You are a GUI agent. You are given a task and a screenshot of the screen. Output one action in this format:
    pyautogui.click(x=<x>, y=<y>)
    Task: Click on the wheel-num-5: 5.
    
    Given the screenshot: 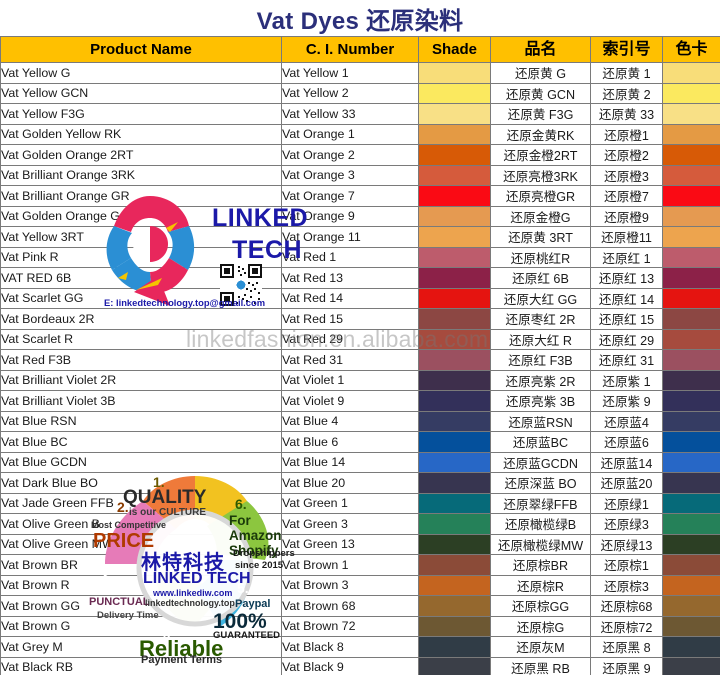 What is the action you would take?
    pyautogui.click(x=243, y=588)
    